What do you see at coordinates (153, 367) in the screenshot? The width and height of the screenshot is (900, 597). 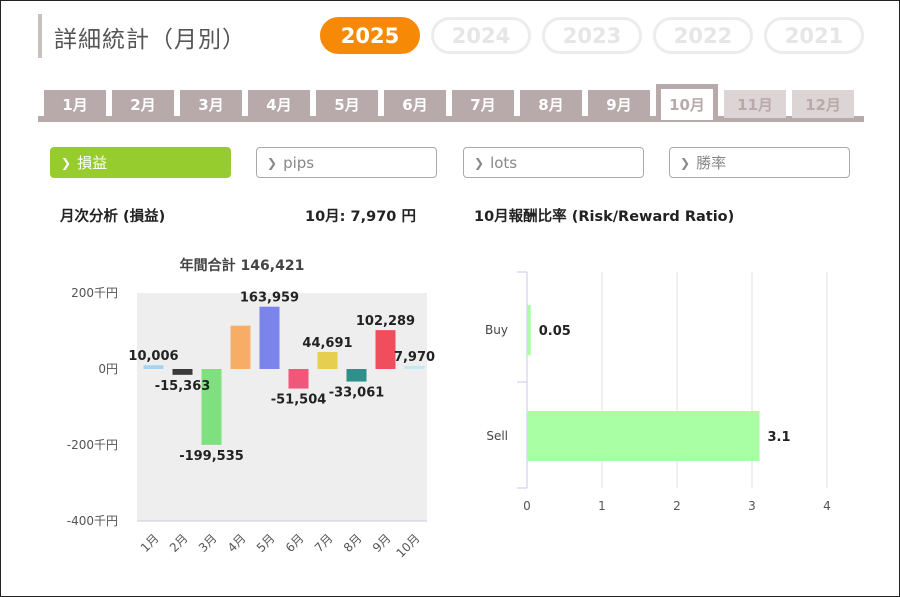 I see `bar-1月` at bounding box center [153, 367].